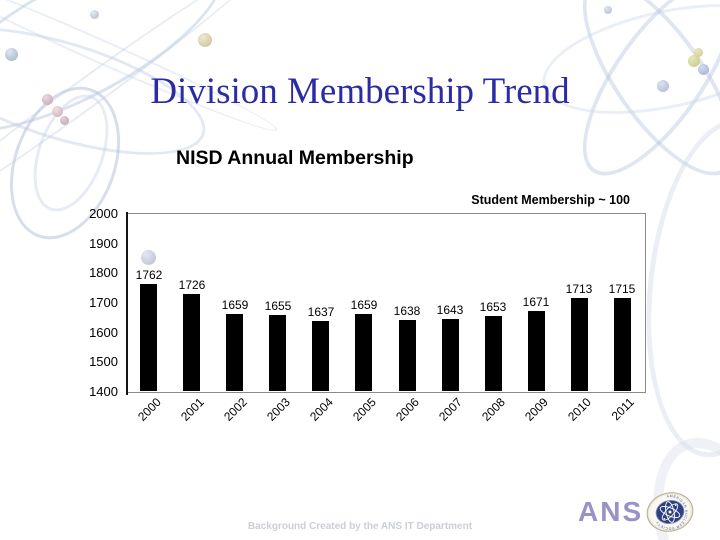 The image size is (720, 540). I want to click on bar-value-label: 1655, so click(278, 306).